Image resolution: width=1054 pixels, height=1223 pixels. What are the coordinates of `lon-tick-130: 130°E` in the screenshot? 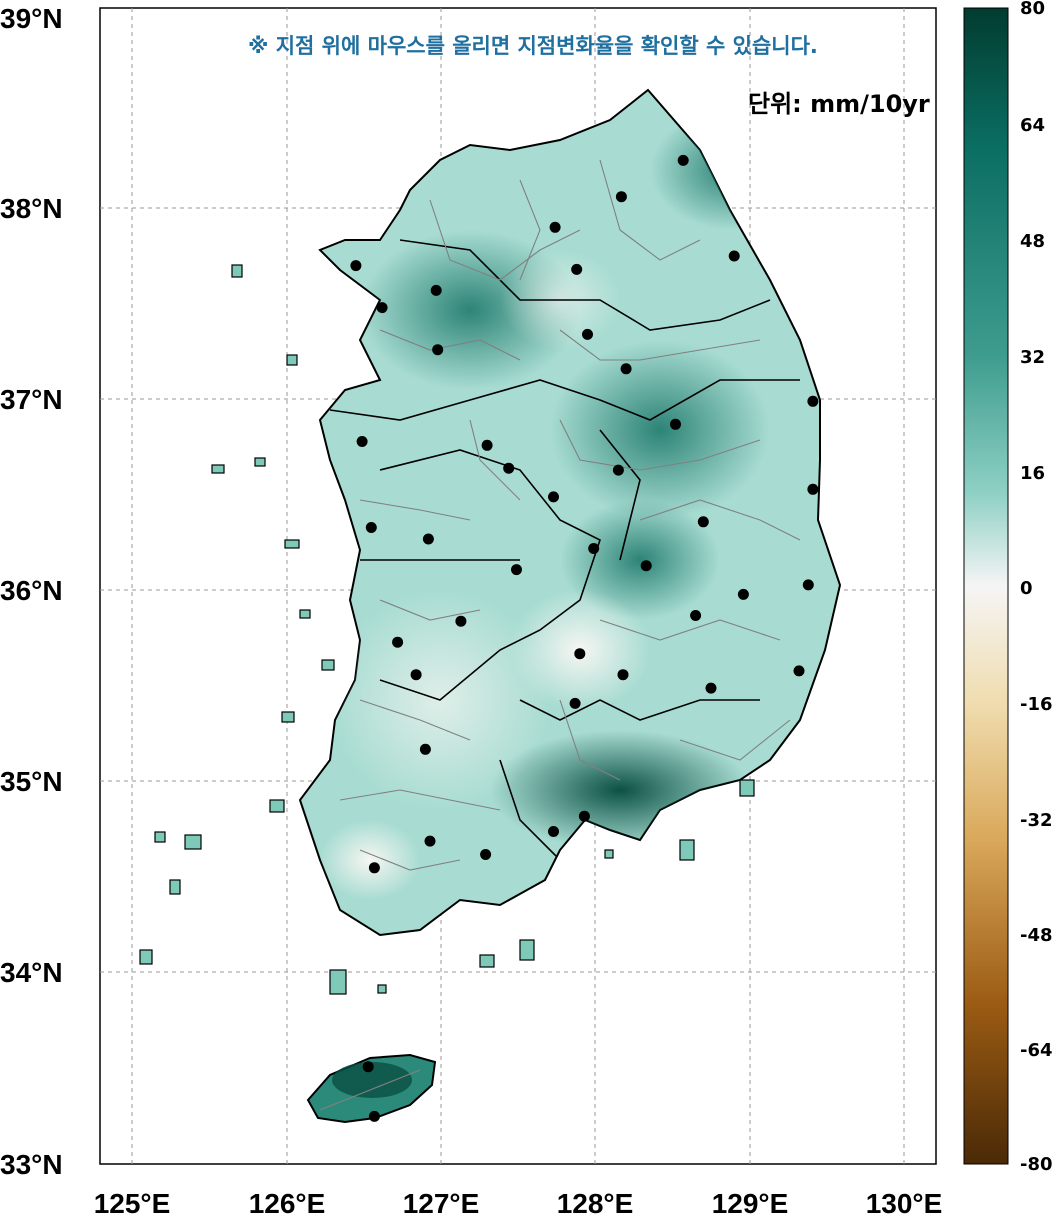 It's located at (904, 1203).